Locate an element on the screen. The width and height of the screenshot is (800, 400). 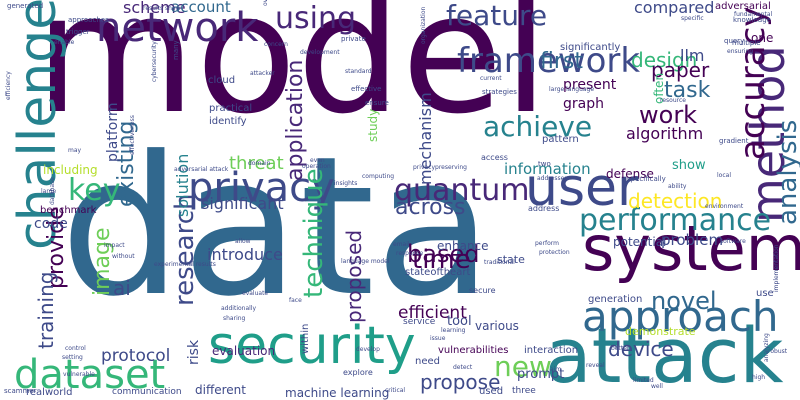
cloud-word: insights is located at coordinates (346, 183).